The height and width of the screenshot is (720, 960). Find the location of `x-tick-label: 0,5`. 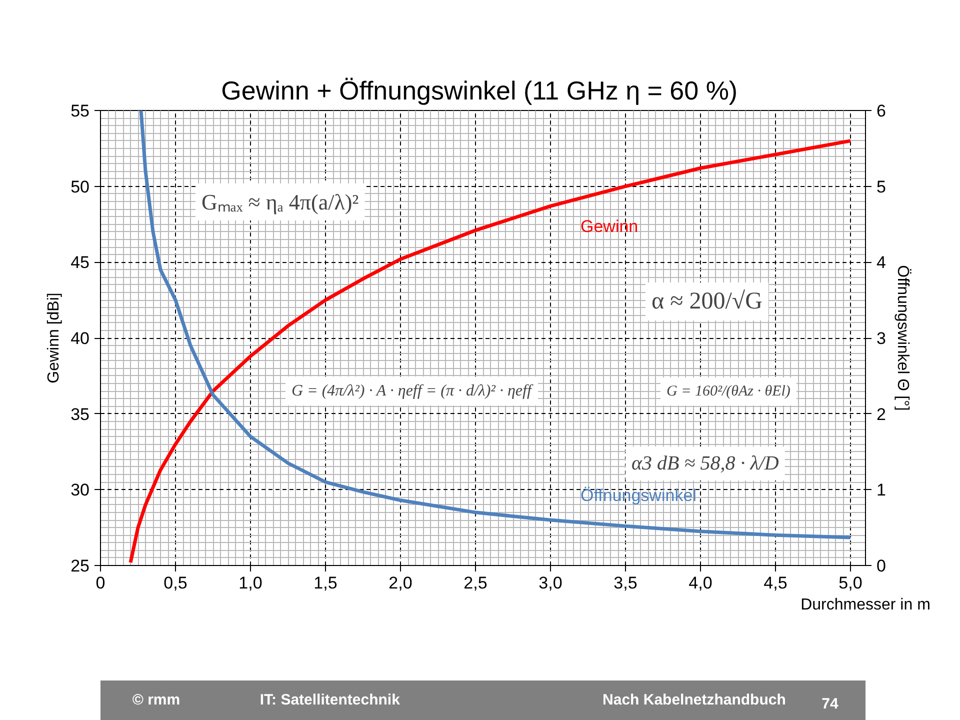

x-tick-label: 0,5 is located at coordinates (176, 583).